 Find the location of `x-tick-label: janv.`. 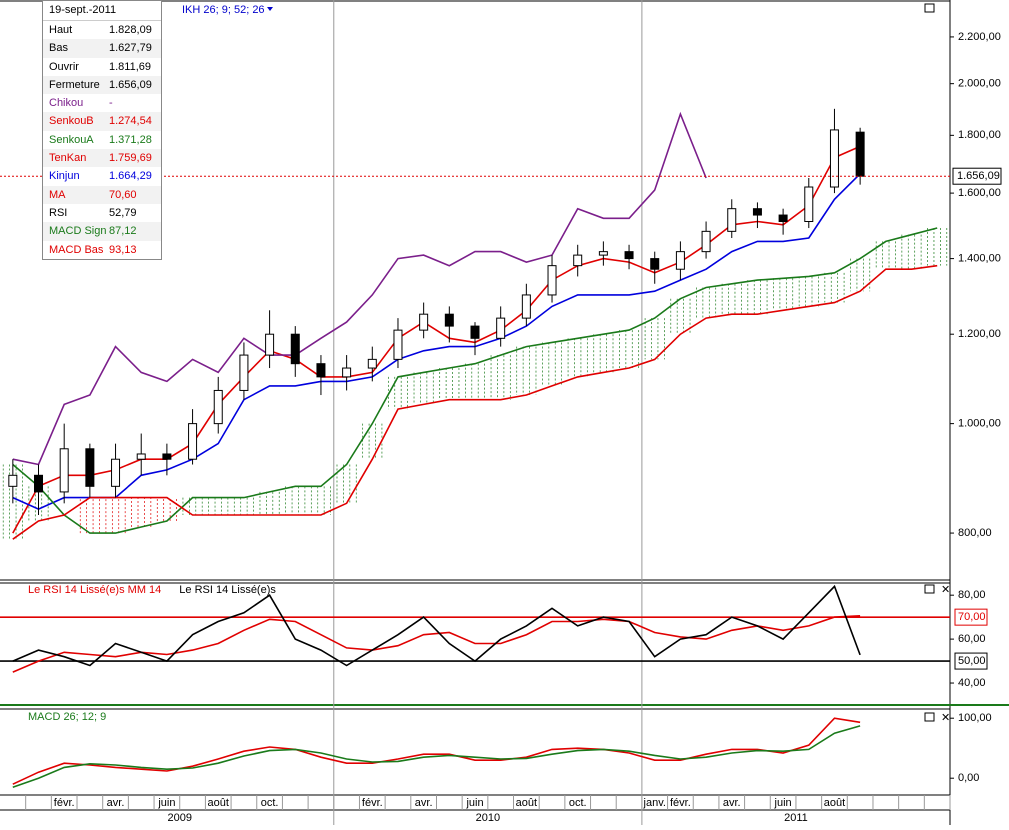

x-tick-label: janv. is located at coordinates (654, 803).